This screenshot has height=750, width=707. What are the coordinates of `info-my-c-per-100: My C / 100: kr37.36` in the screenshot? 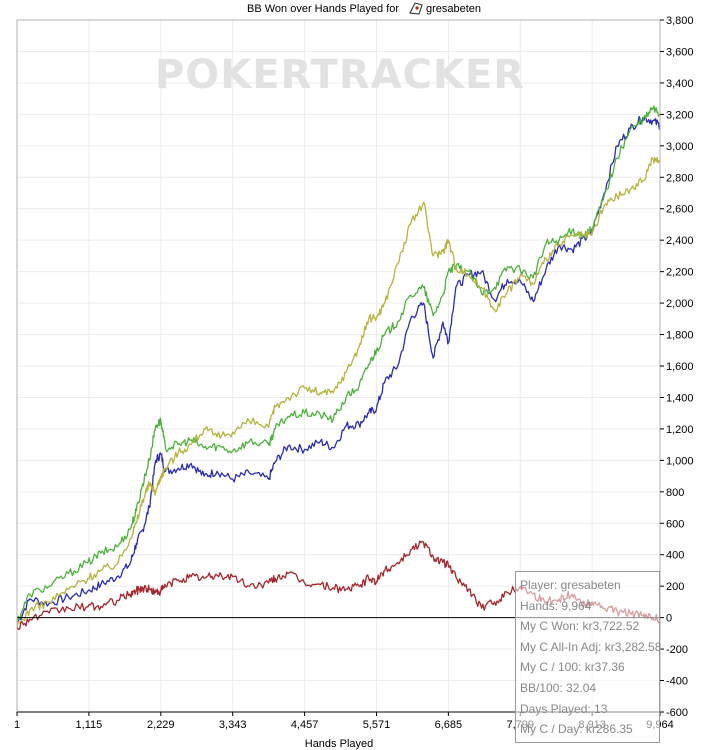 It's located at (572, 667).